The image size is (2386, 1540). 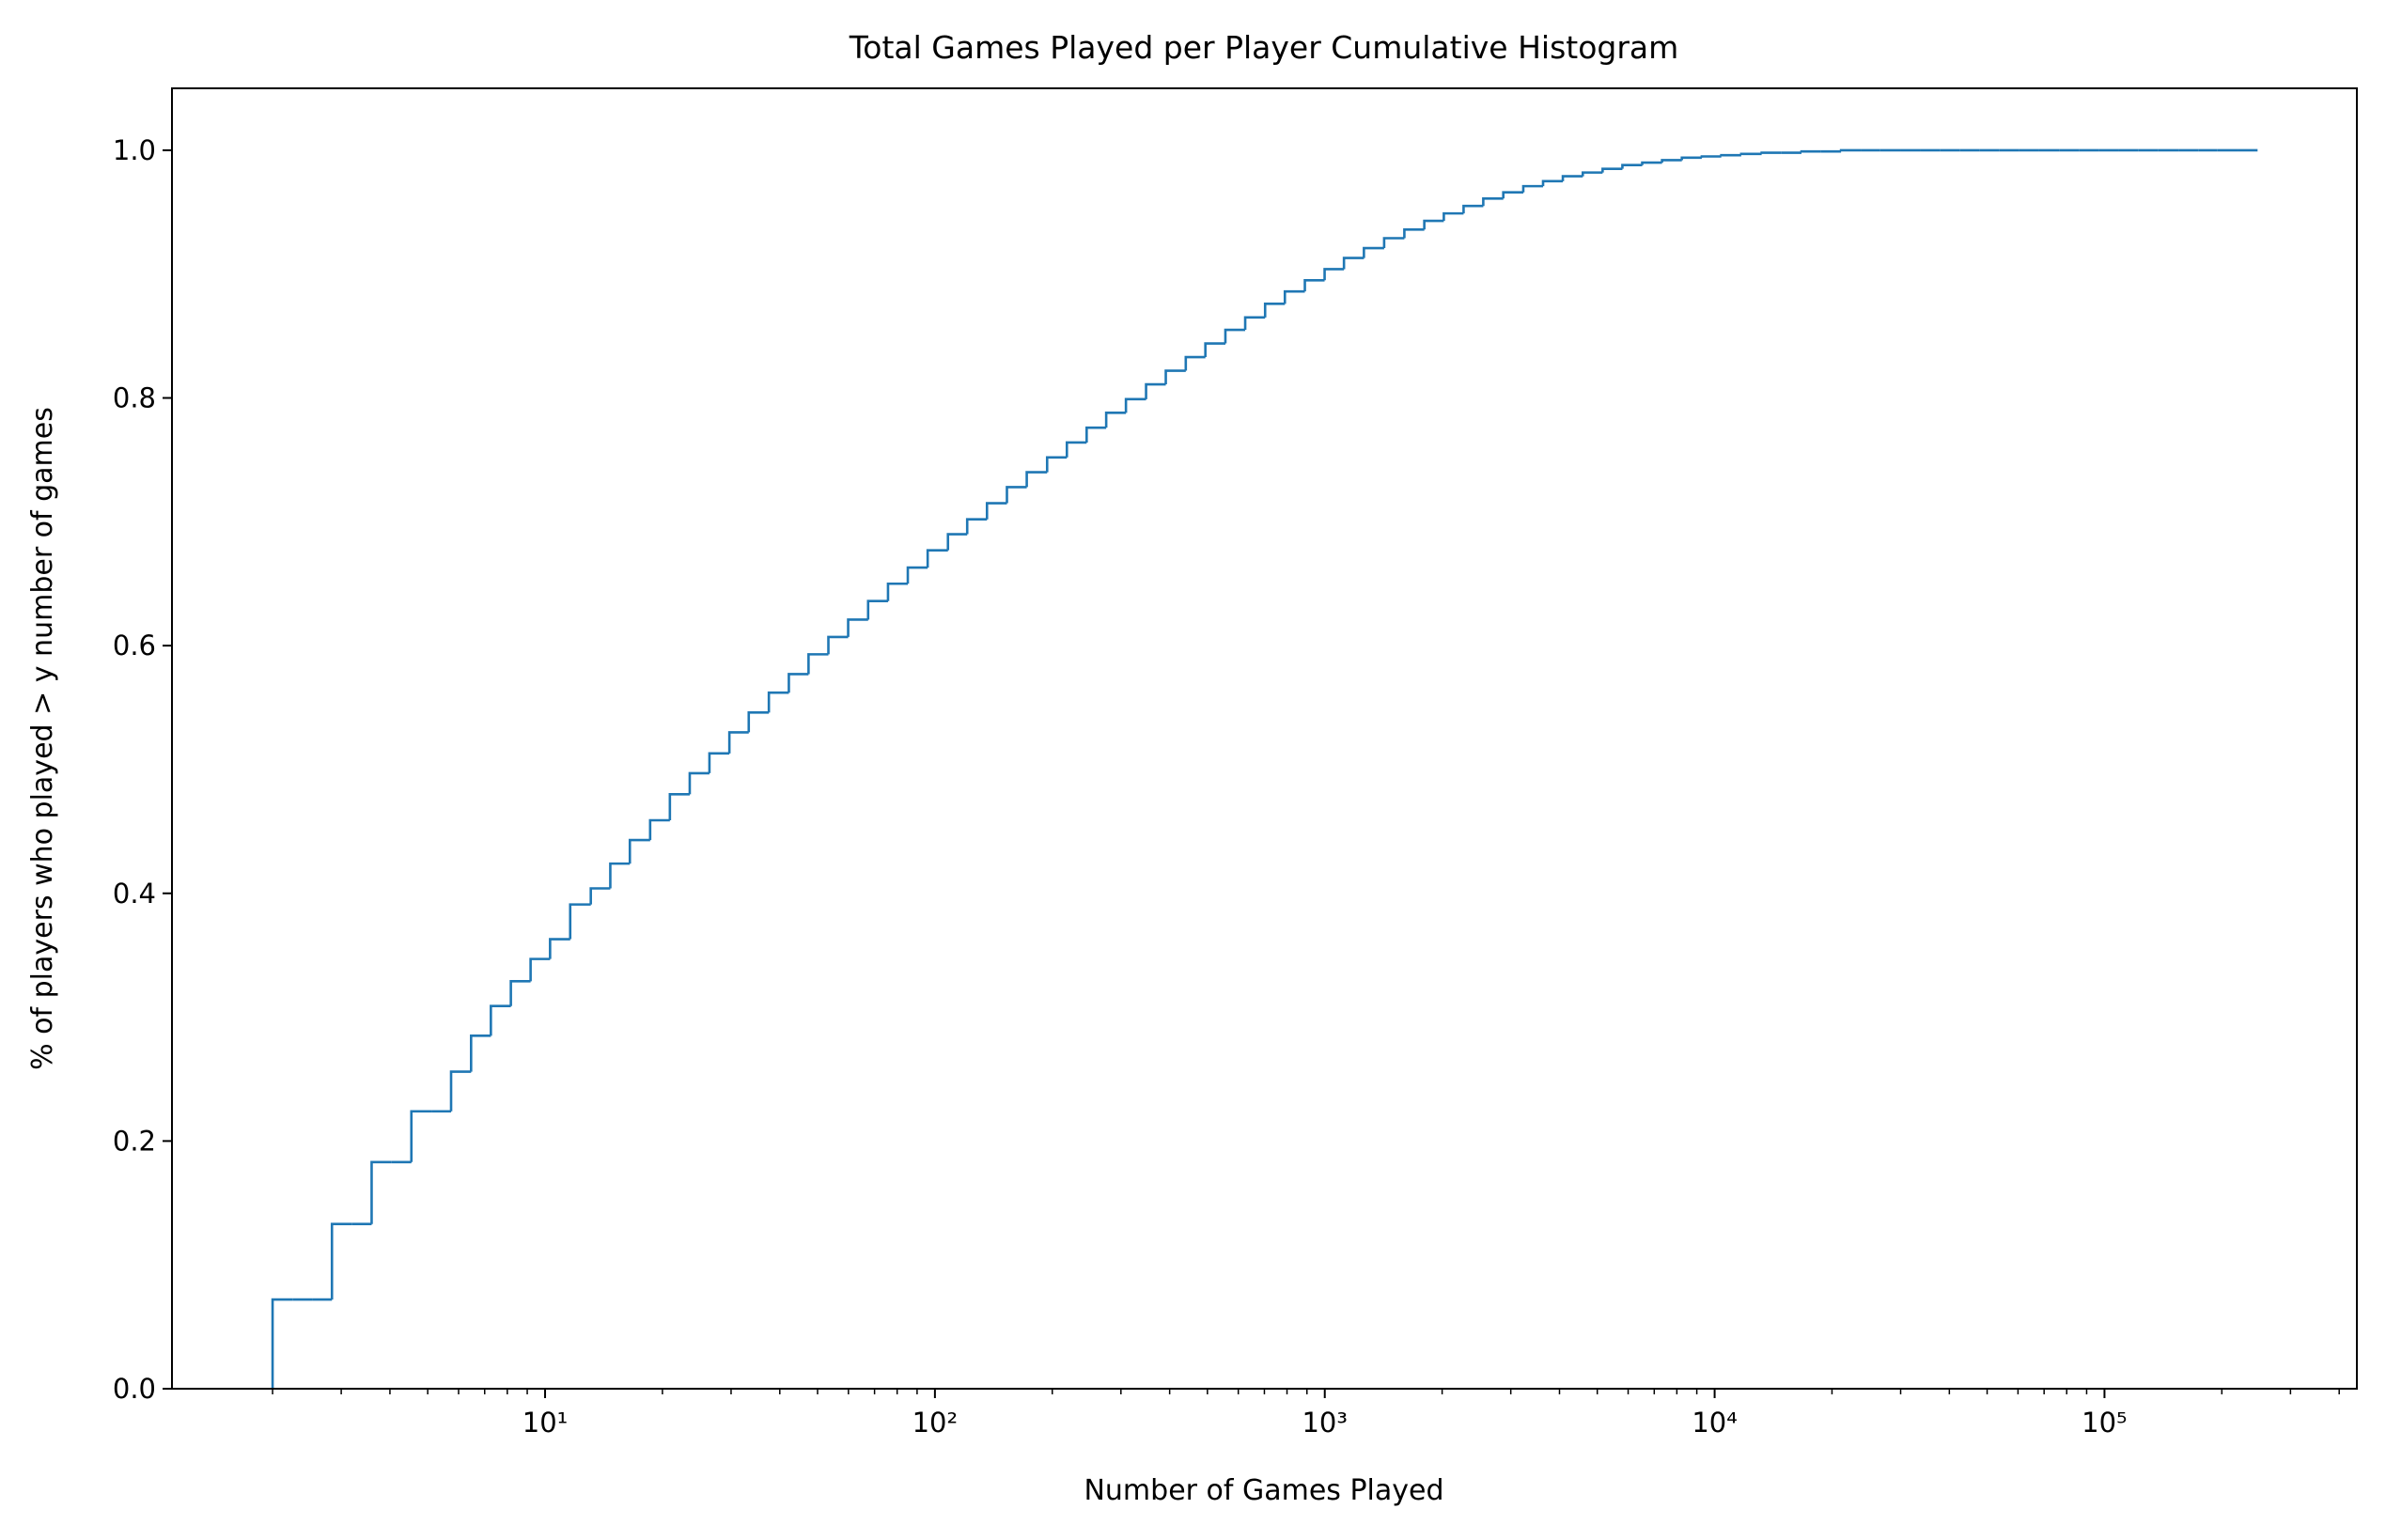 I want to click on x-axis-label: Number of Games Played, so click(x=1263, y=1490).